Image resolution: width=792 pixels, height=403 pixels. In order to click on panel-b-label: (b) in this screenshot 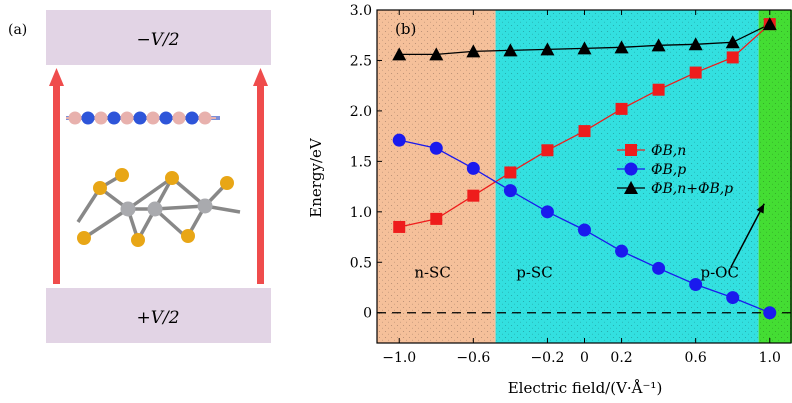, I will do `click(405, 29)`.